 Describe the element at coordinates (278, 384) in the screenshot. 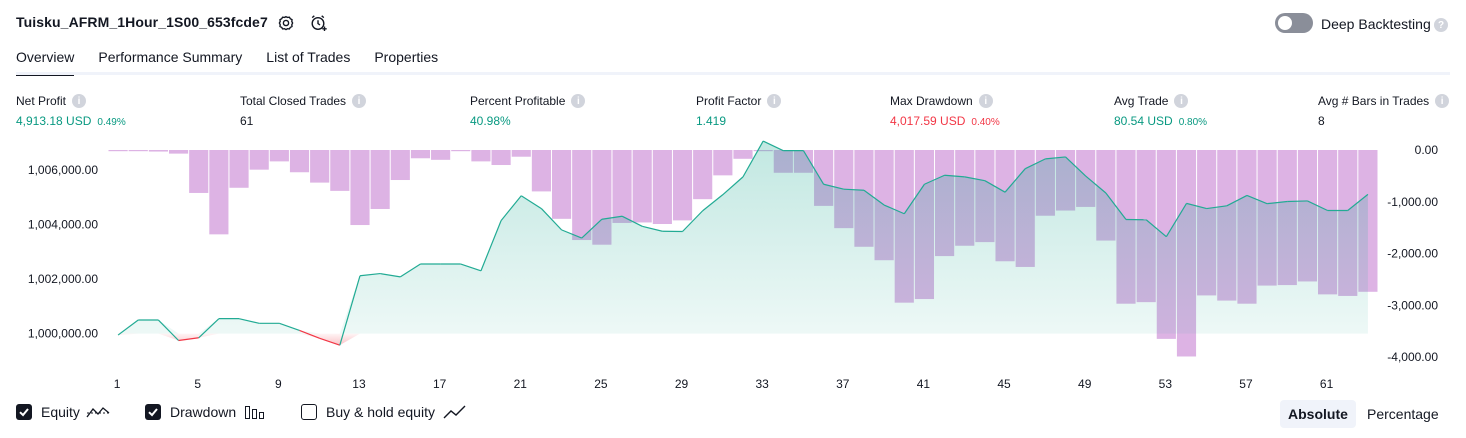

I see `x-axis-tick: 9` at that location.